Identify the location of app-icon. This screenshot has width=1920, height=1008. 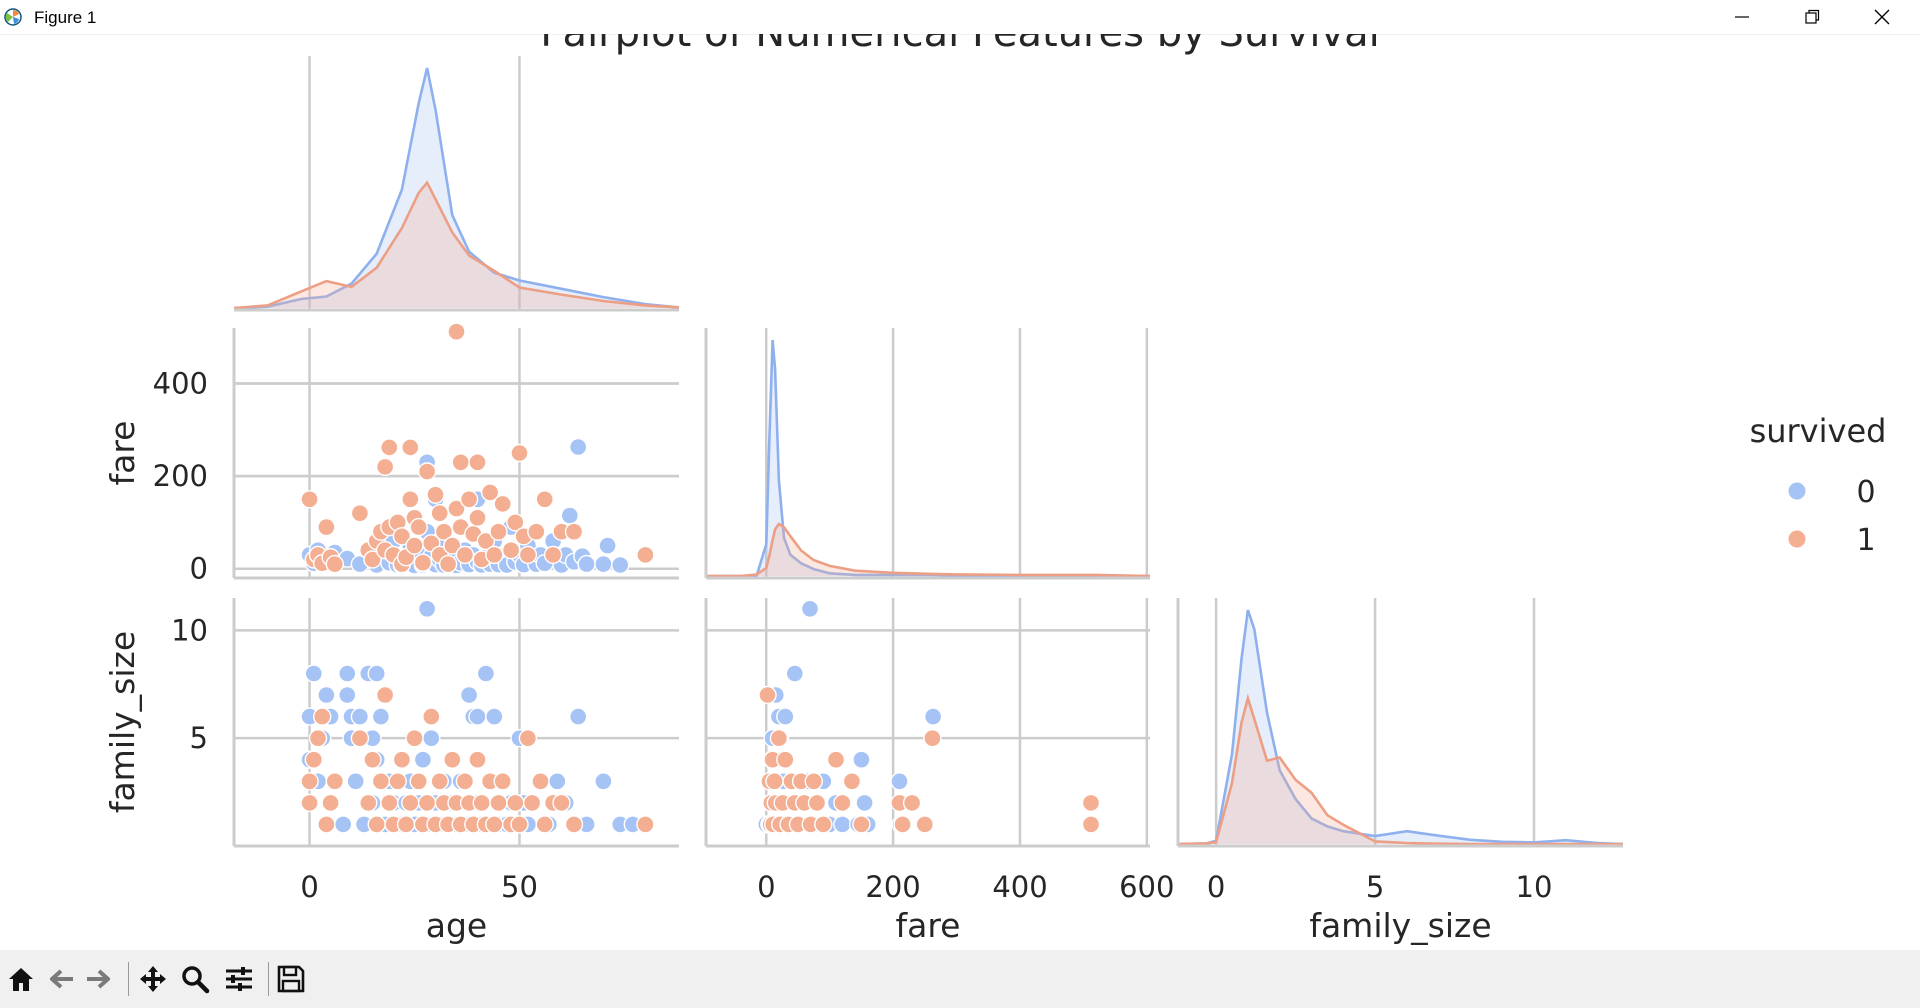
(13, 17).